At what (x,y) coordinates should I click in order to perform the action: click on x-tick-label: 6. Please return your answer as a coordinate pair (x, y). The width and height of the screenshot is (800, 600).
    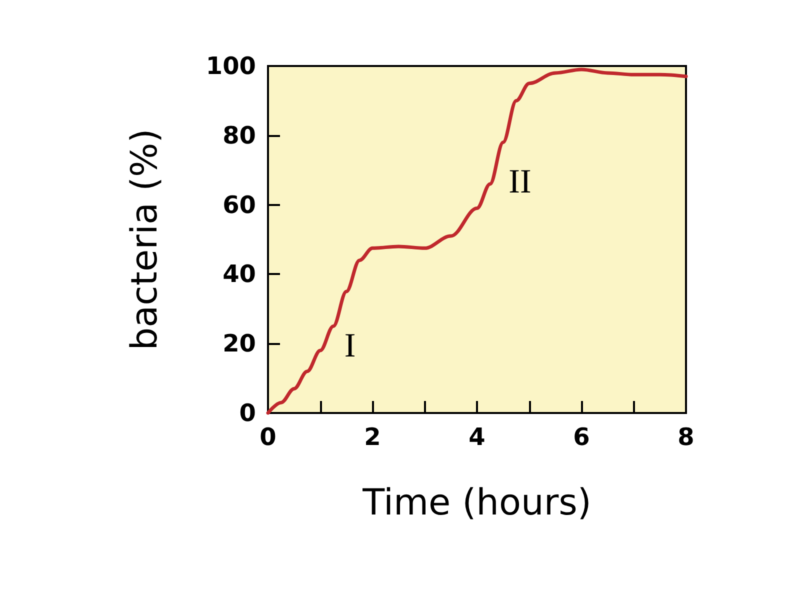
    Looking at the image, I should click on (581, 437).